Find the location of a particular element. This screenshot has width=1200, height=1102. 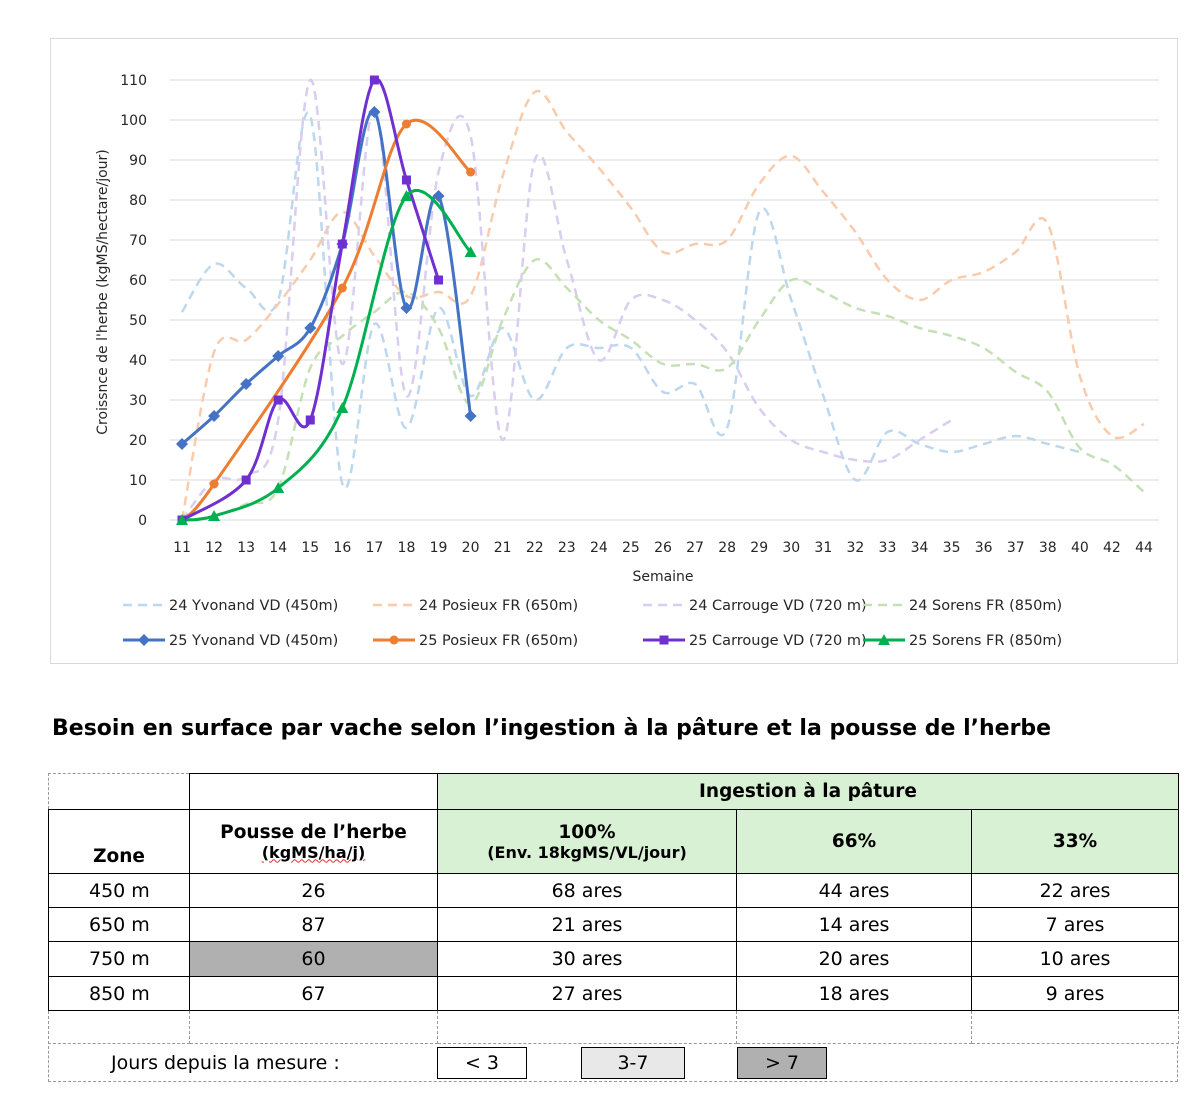

pousse-header: Pousse de l’herbe (kgMS/ha/j) is located at coordinates (313, 841).